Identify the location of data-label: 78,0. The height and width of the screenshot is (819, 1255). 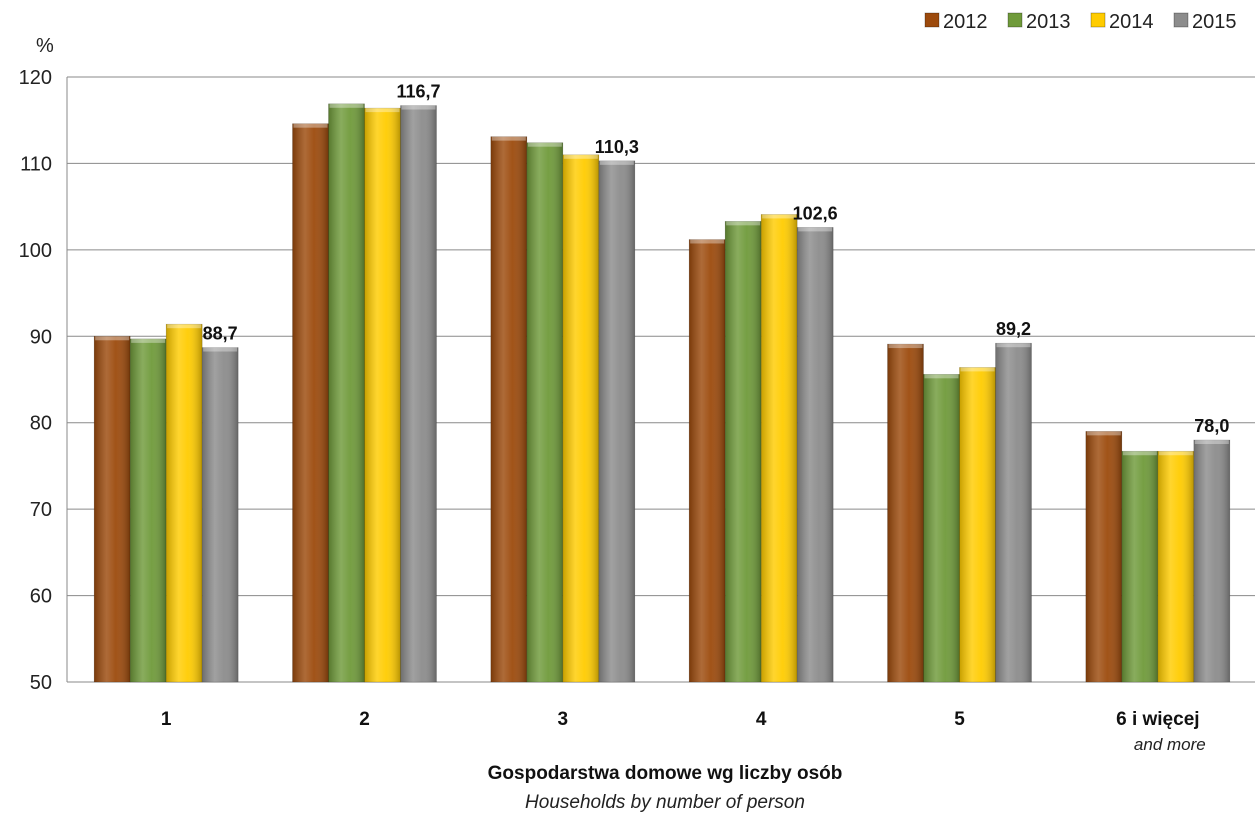
(1211, 426).